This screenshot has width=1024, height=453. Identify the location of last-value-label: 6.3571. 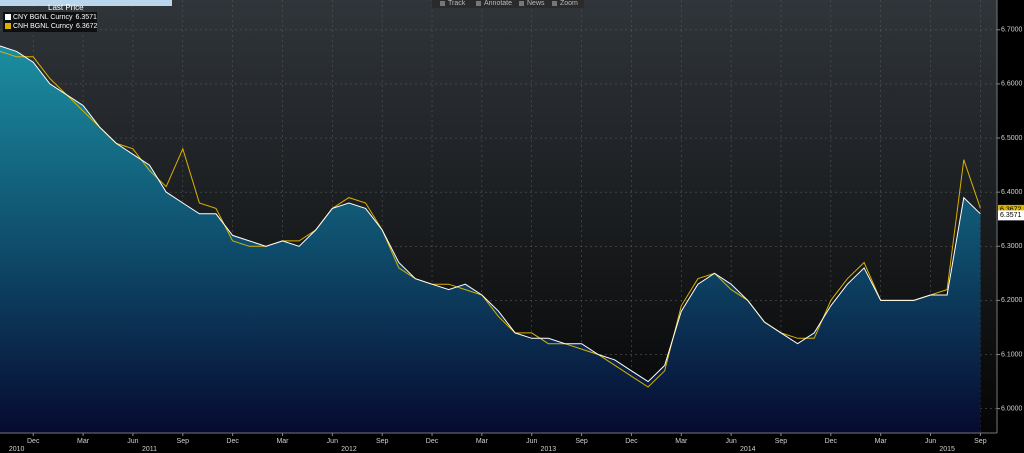
(1011, 215).